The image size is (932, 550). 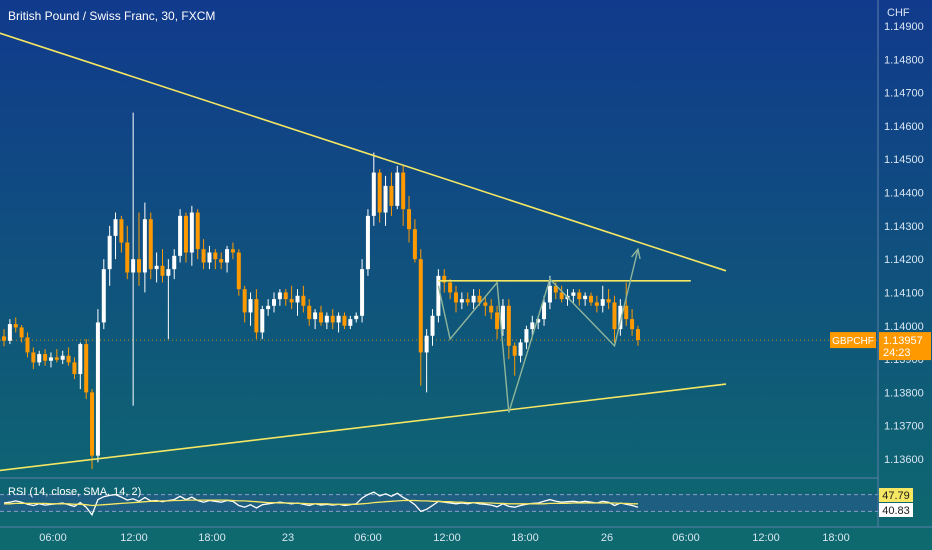 I want to click on trendline-support, so click(x=363, y=427).